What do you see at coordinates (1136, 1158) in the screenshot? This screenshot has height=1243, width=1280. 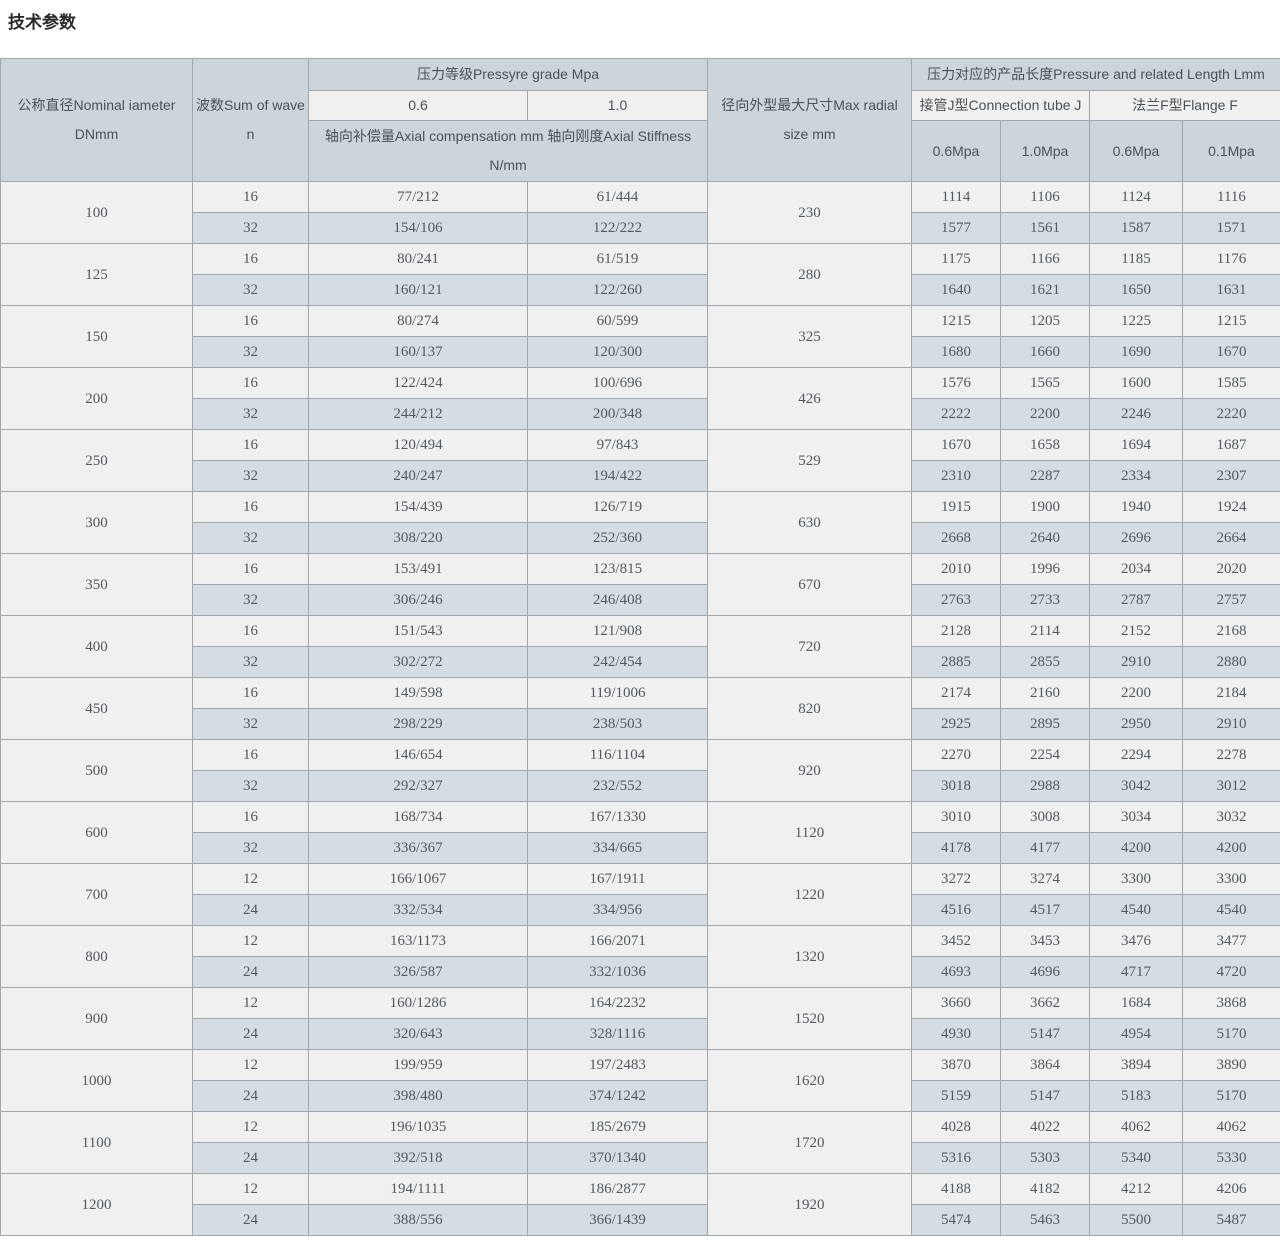 I see `cell-length-flange-0-6mpa: 5340` at bounding box center [1136, 1158].